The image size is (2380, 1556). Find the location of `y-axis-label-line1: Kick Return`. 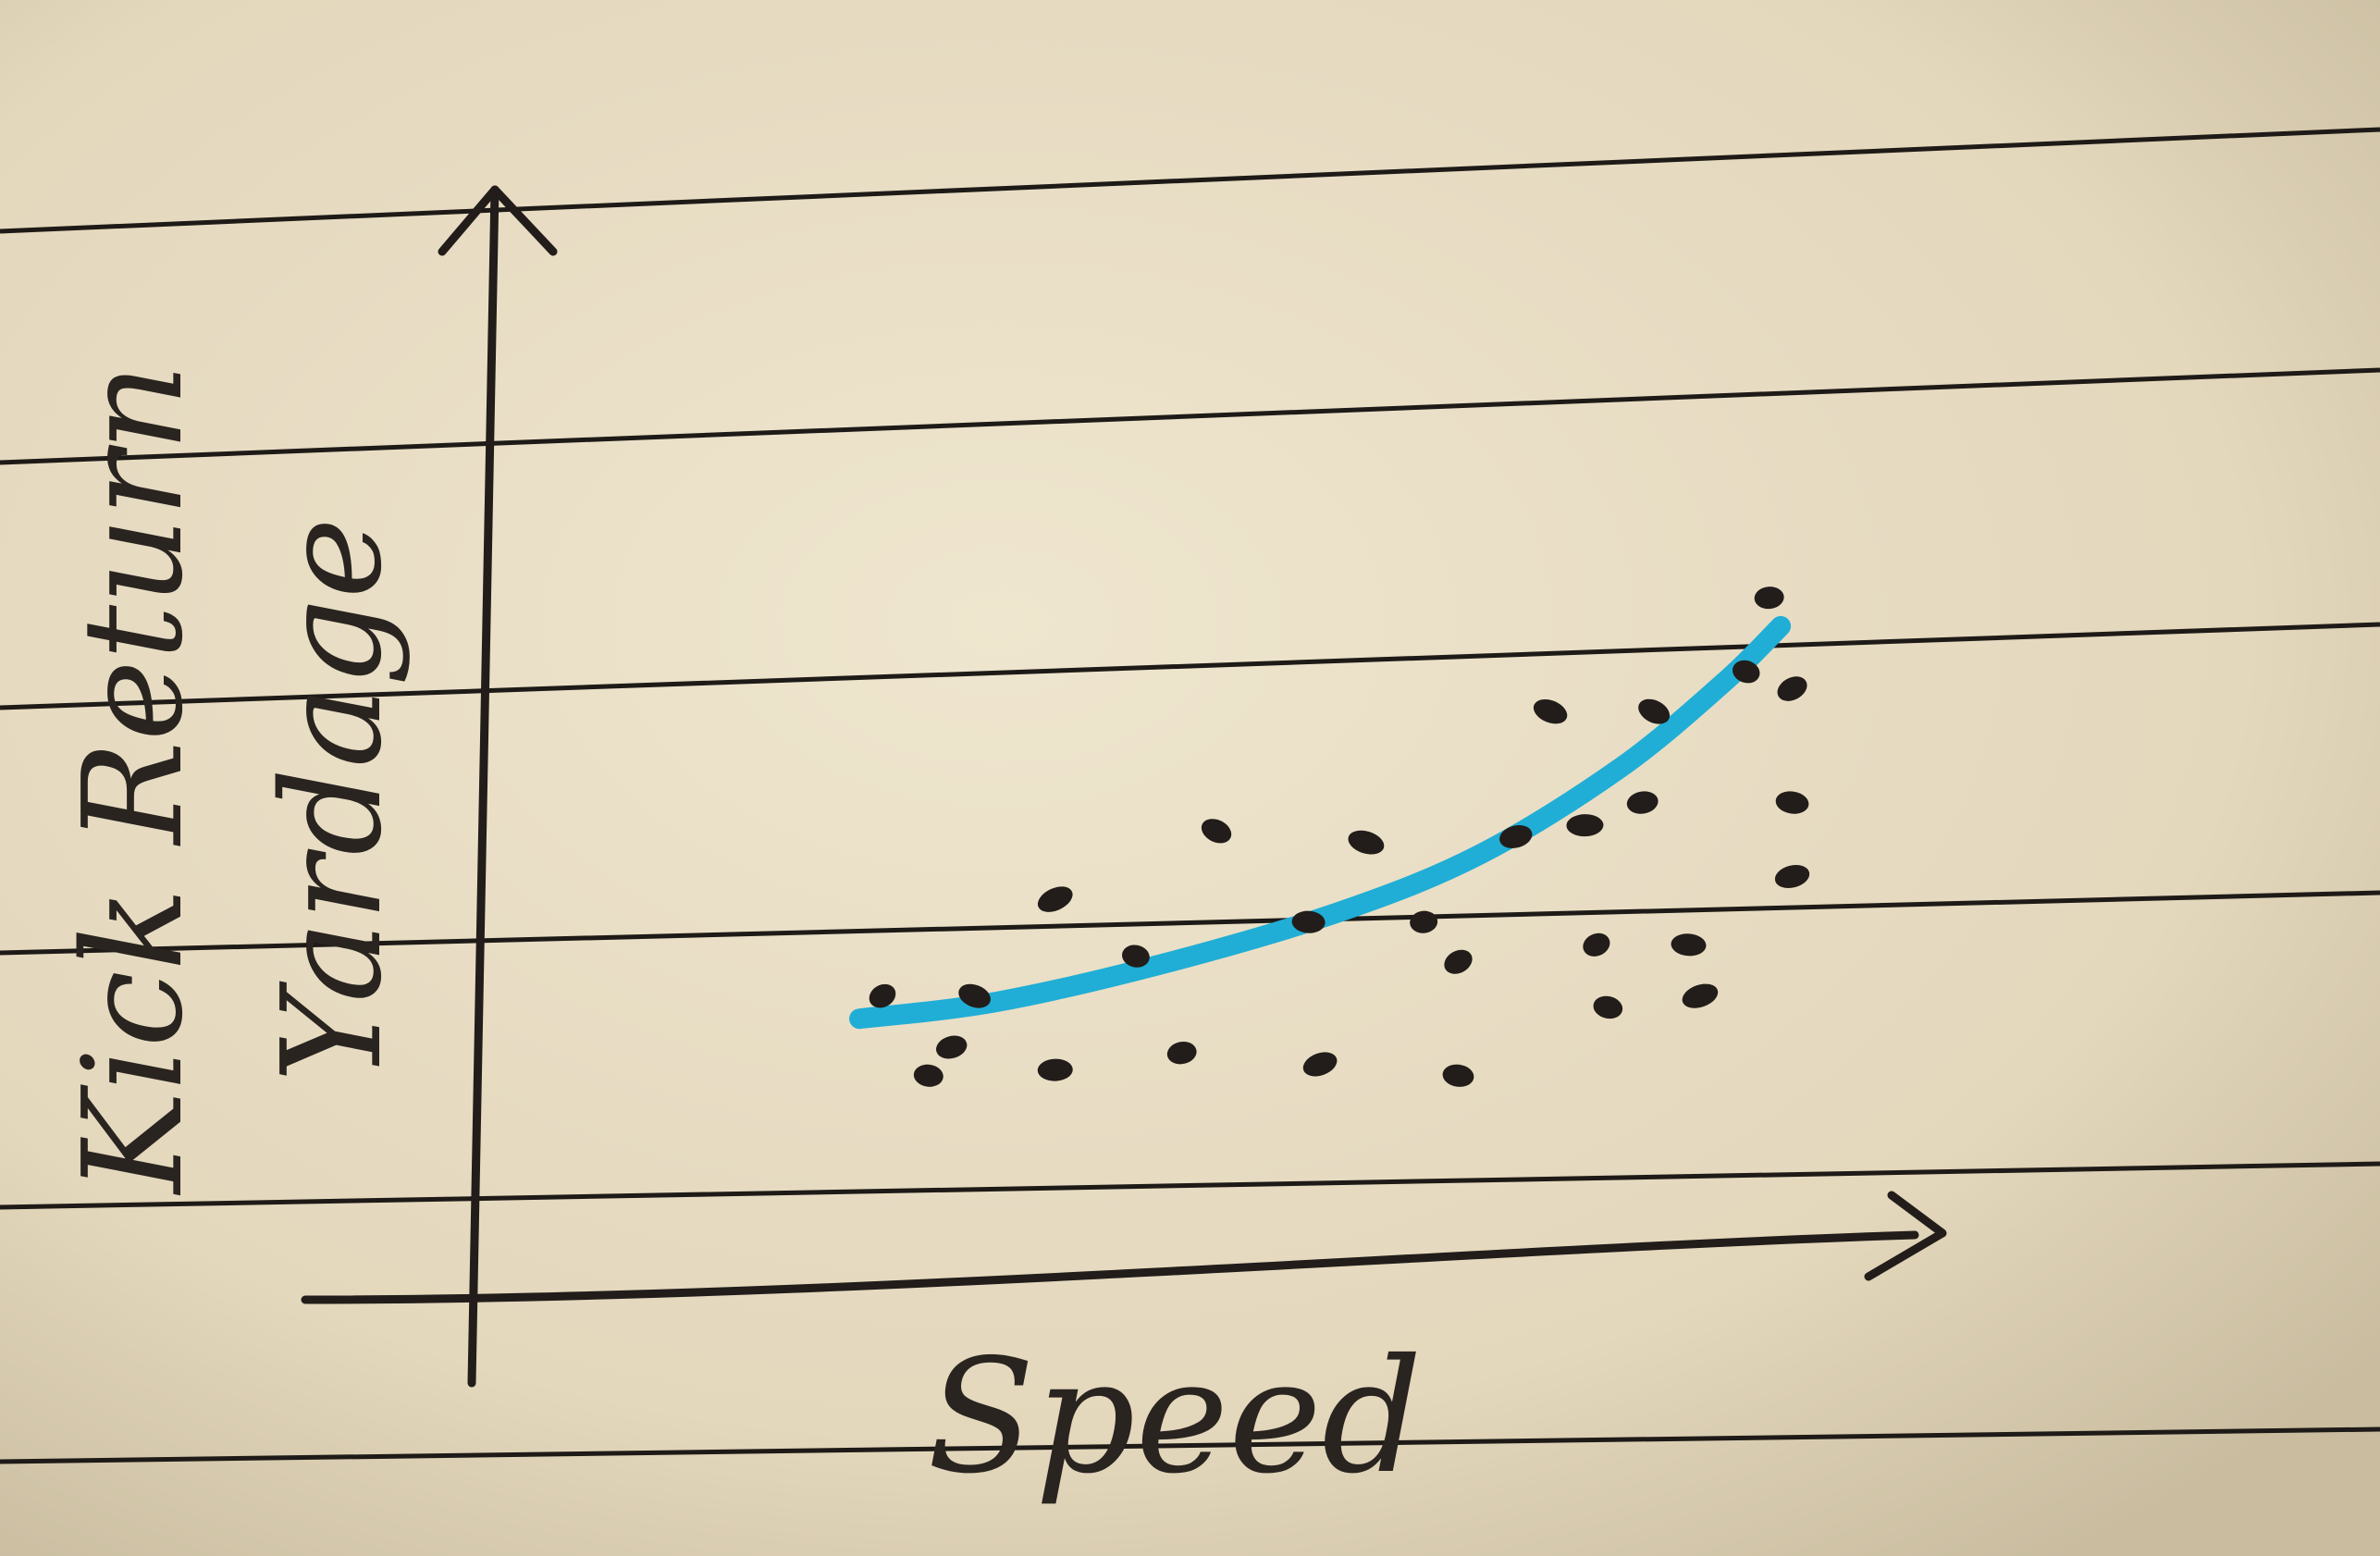

y-axis-label-line1: Kick Return is located at coordinates (133, 780).